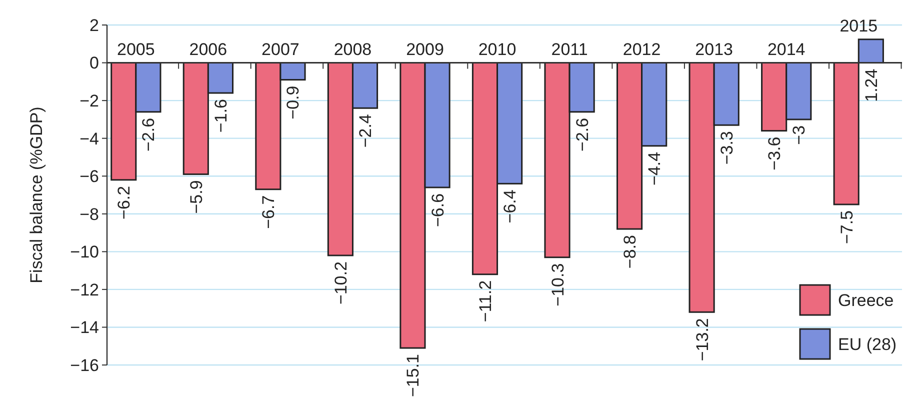 The image size is (908, 409). What do you see at coordinates (866, 300) in the screenshot?
I see `legend-label: Greece` at bounding box center [866, 300].